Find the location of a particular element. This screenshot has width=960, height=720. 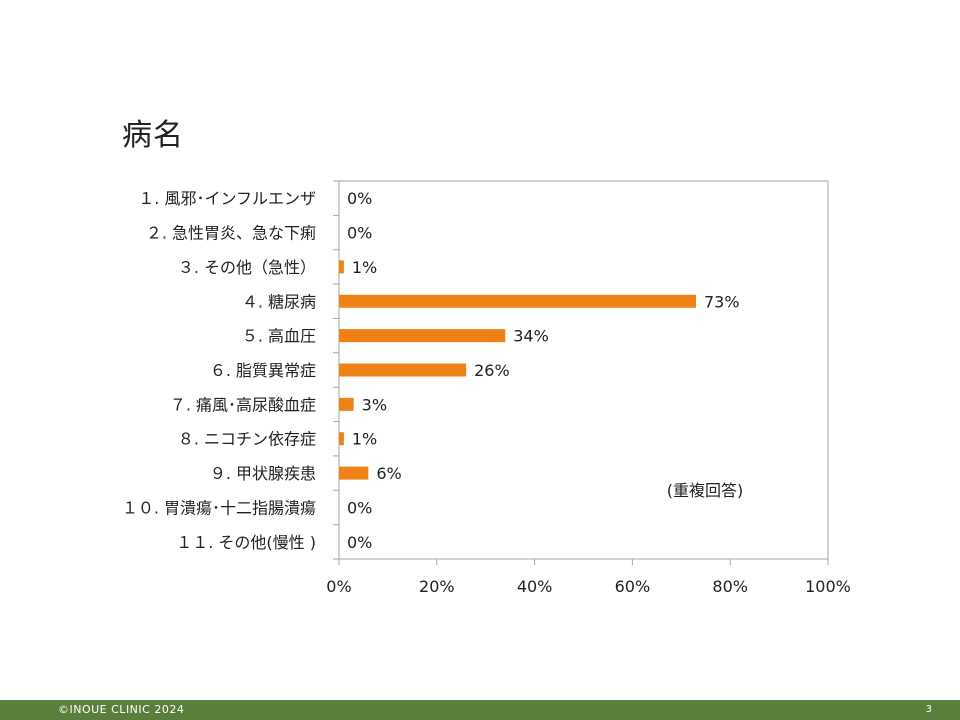

category-label-4: ４. 糖尿病 is located at coordinates (279, 301).